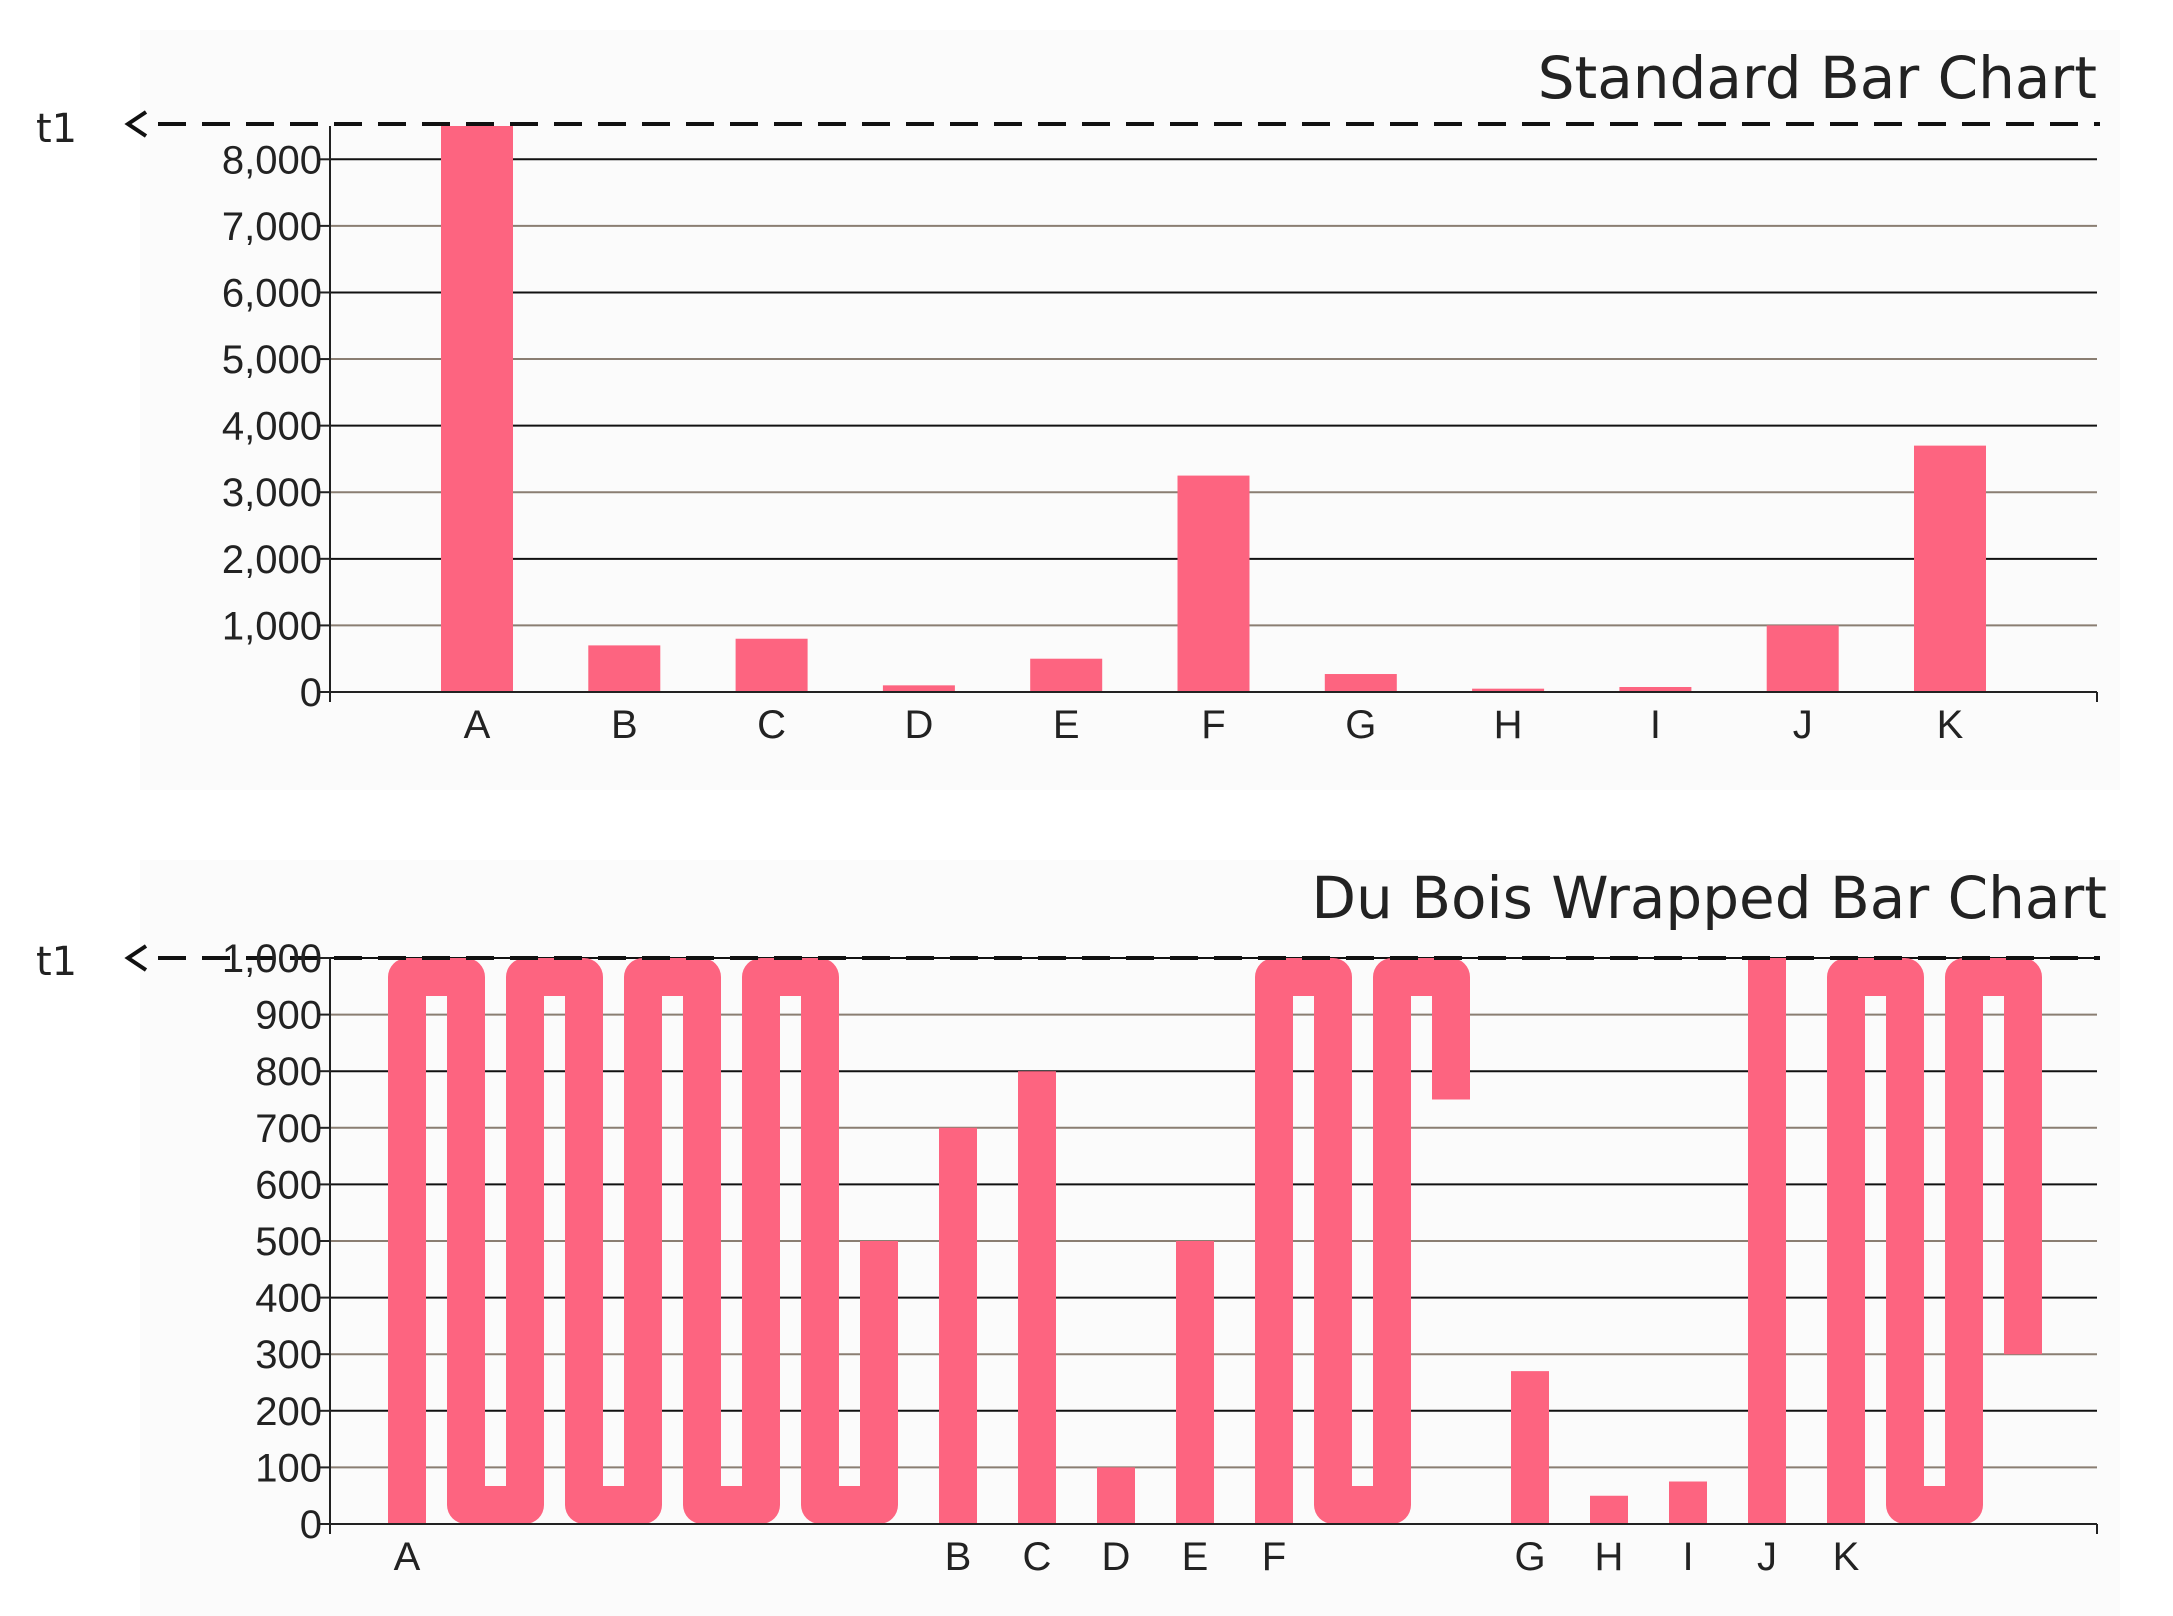  What do you see at coordinates (288, 1129) in the screenshot?
I see `y-tick-label: 700` at bounding box center [288, 1129].